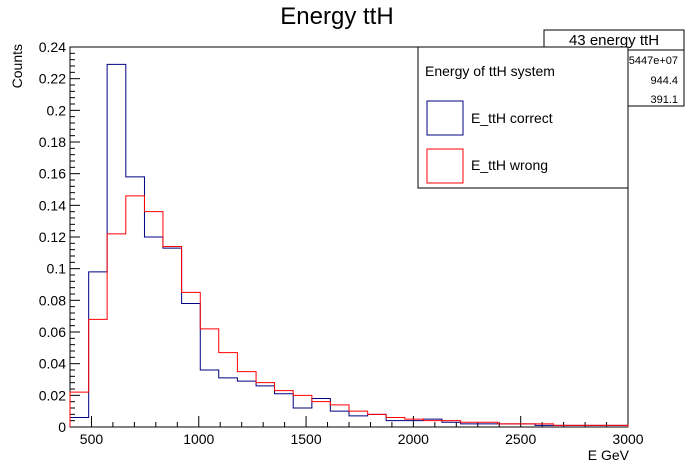 The image size is (698, 474). I want to click on legend-label-correct: E_ttH correct, so click(512, 118).